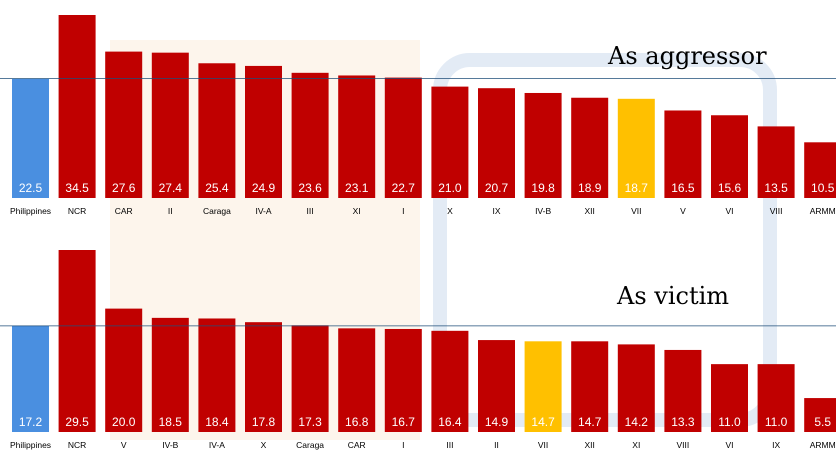 The image size is (836, 451). I want to click on value-label: 20.0, so click(124, 422).